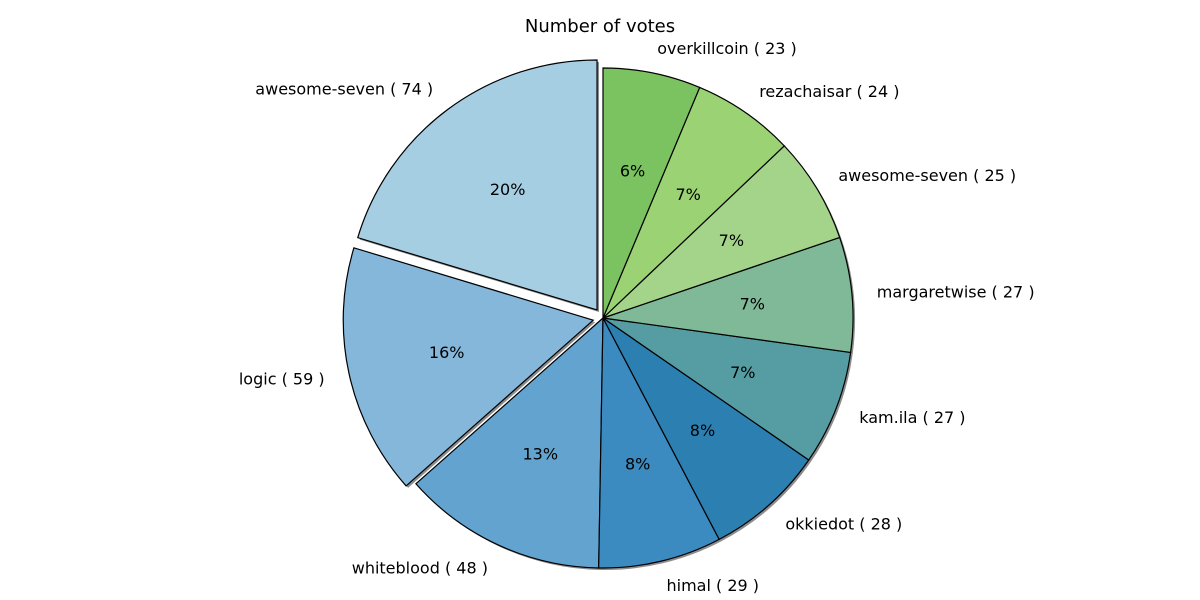  Describe the element at coordinates (344, 89) in the screenshot. I see `pie-slice-label: awesome-seven ( 74 )` at that location.